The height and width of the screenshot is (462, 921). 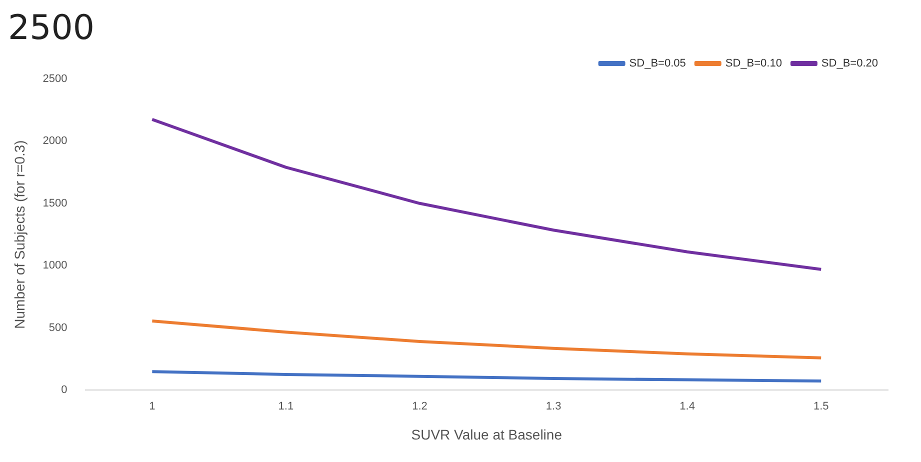 I want to click on y-axis-title: Number of Subjects (for r=0.3), so click(x=19, y=234).